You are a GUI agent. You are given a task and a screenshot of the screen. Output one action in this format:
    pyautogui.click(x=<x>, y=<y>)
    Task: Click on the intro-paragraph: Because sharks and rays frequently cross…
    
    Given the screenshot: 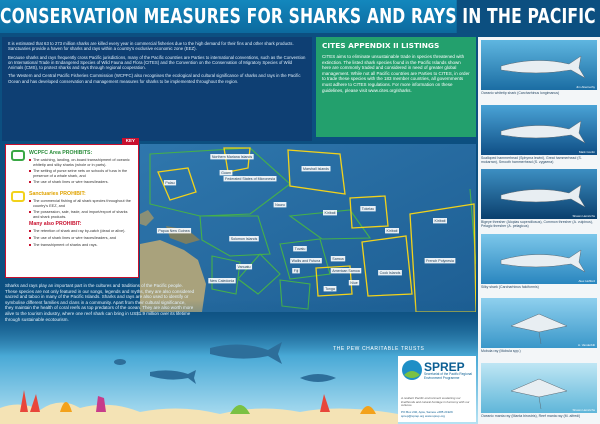 What is the action you would take?
    pyautogui.click(x=157, y=62)
    